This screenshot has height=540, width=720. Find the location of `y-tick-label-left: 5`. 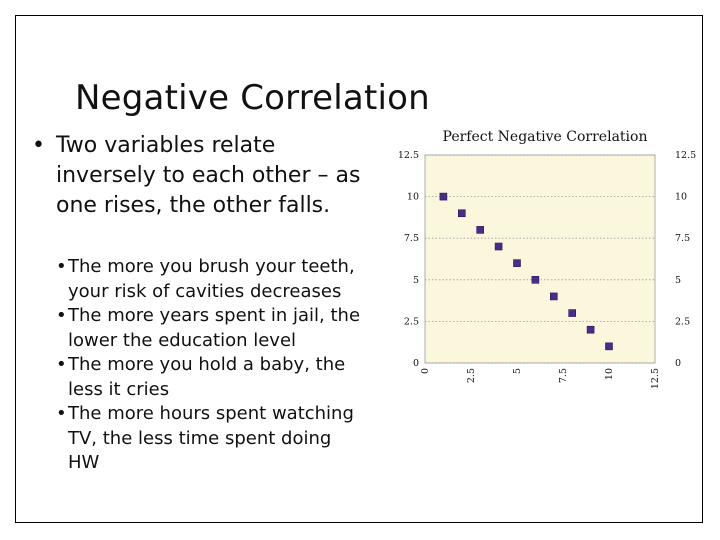

y-tick-label-left: 5 is located at coordinates (416, 280).